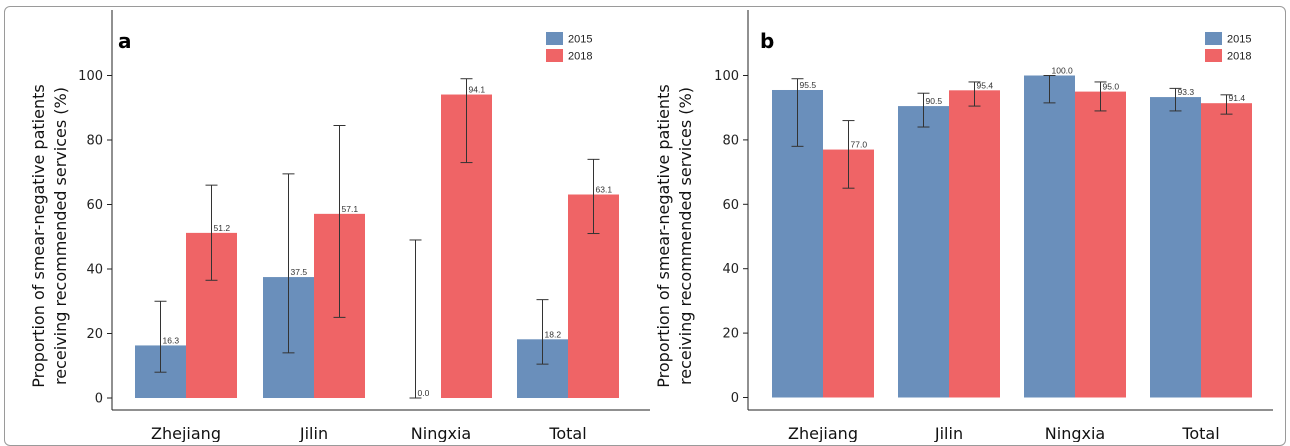 The height and width of the screenshot is (446, 1290). What do you see at coordinates (923, 252) in the screenshot?
I see `bar-2015-jilin` at bounding box center [923, 252].